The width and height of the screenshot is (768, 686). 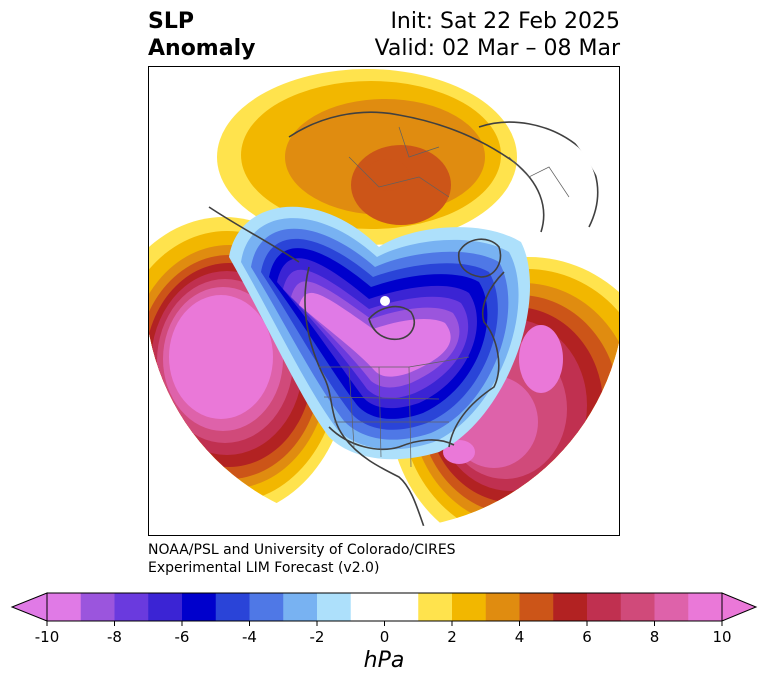 What do you see at coordinates (452, 637) in the screenshot?
I see `colorbar-tick-label: 2` at bounding box center [452, 637].